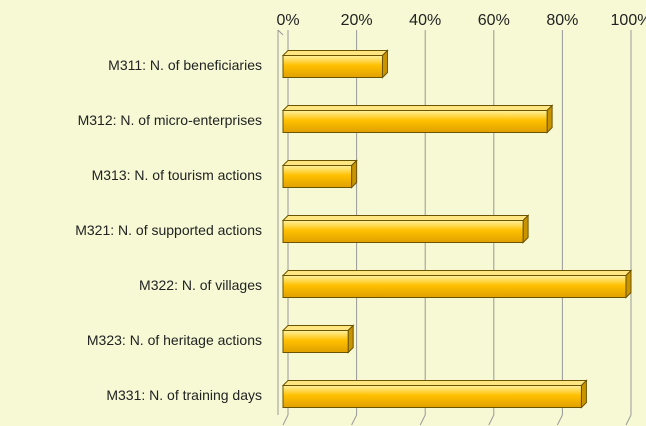 This screenshot has width=646, height=426. Describe the element at coordinates (174, 340) in the screenshot. I see `y-tick-label: M323: N. of heritage actions` at that location.